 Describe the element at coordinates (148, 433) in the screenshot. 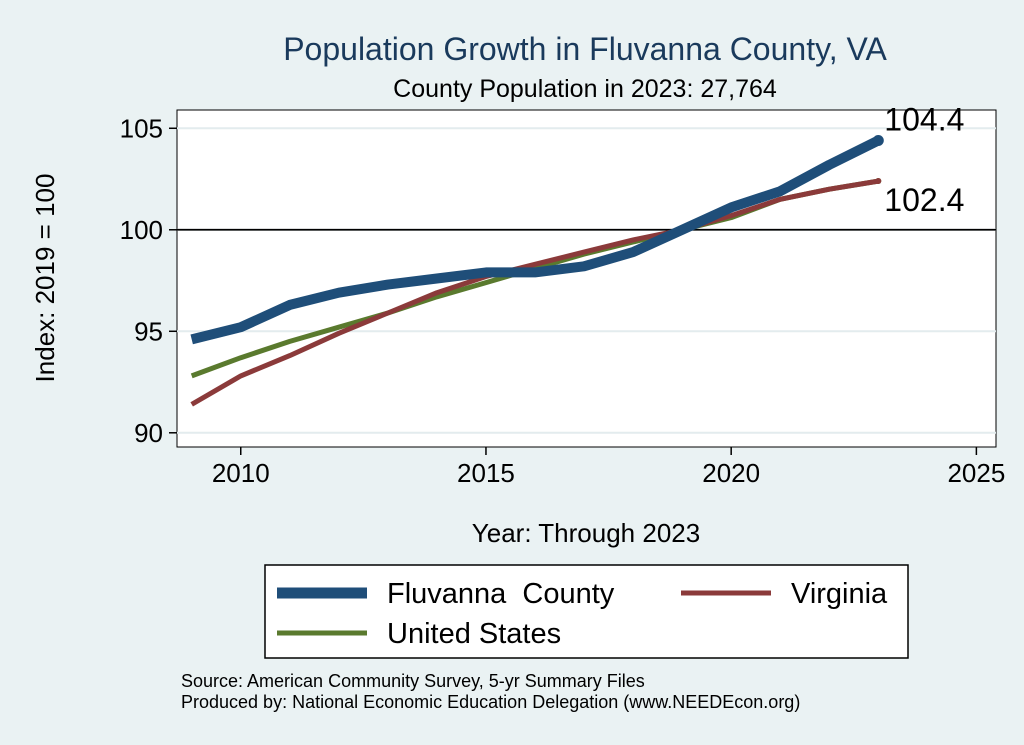

I see `y-tick-label-90: 90` at that location.